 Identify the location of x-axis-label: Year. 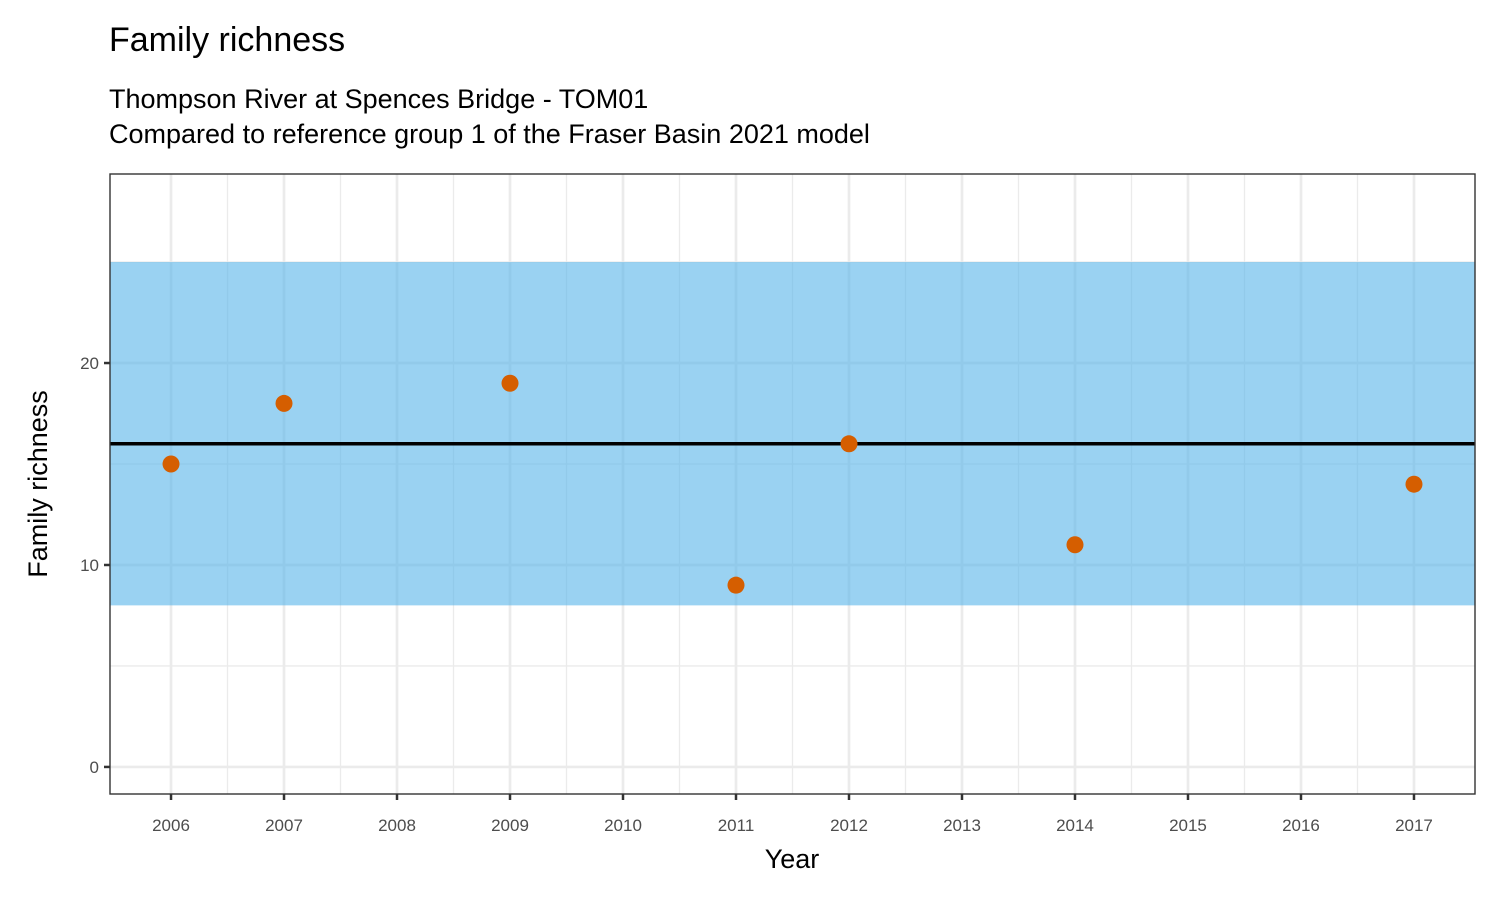
(792, 859).